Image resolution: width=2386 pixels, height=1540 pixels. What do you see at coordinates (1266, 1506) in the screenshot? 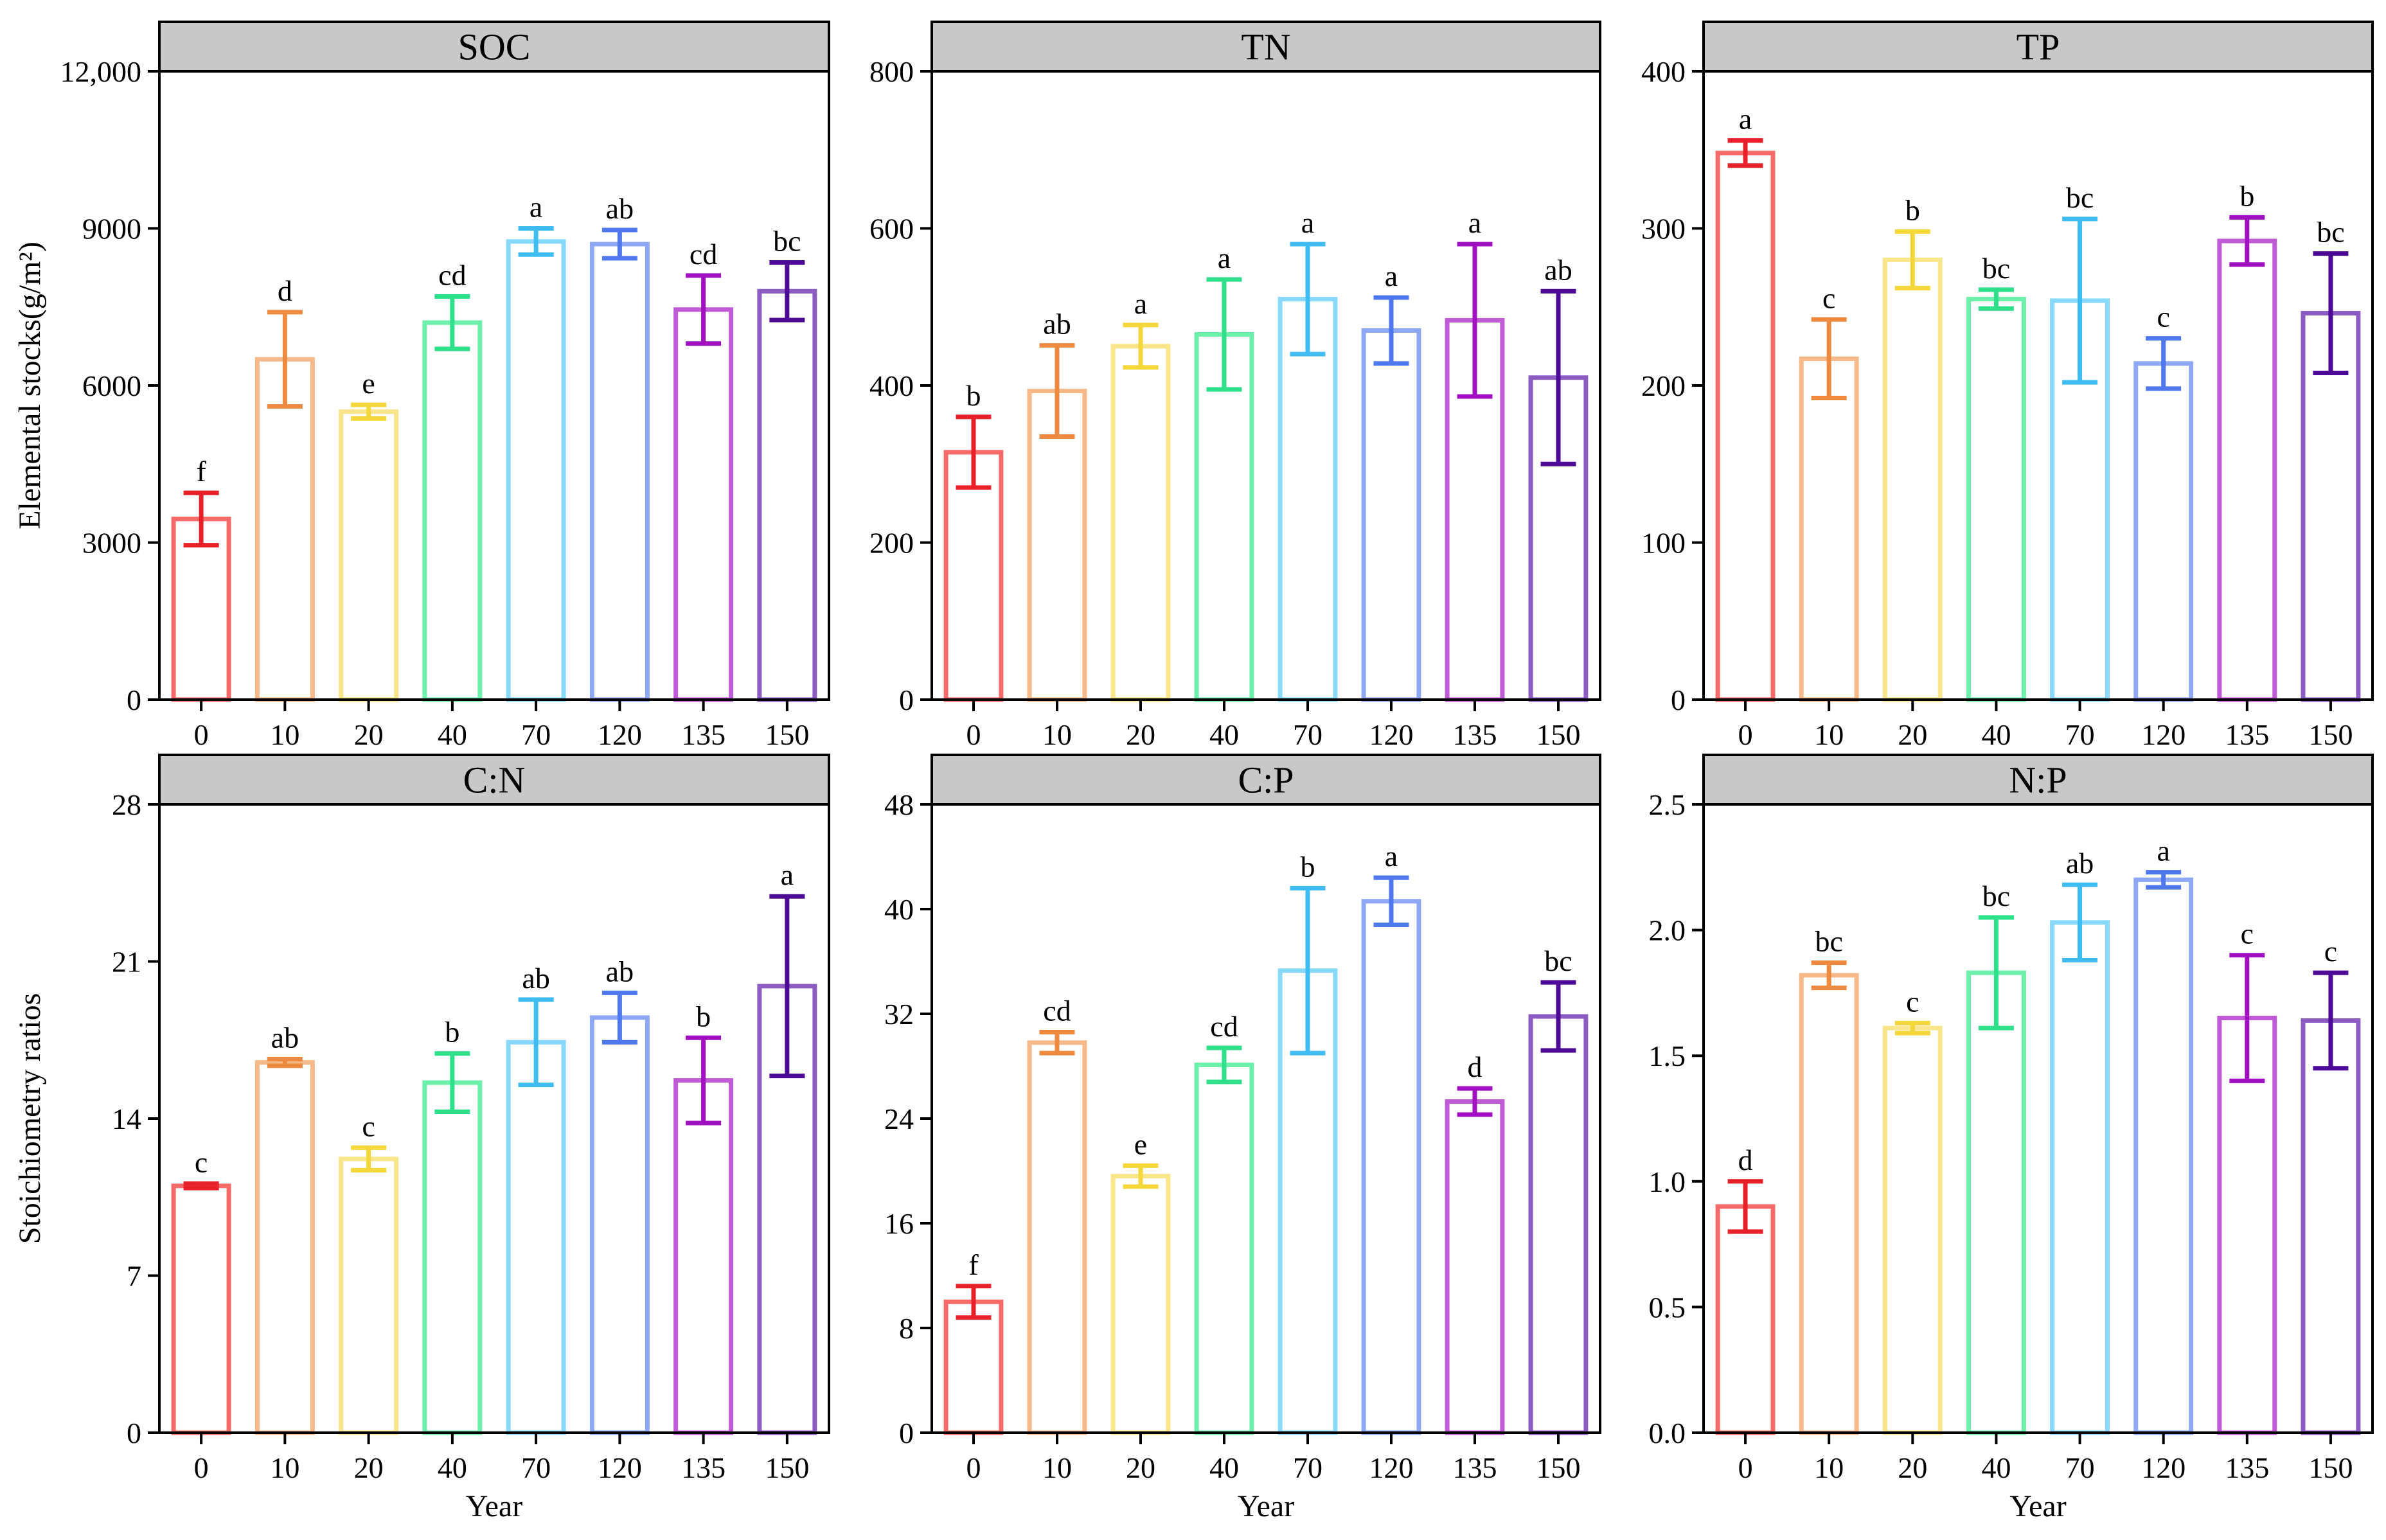
I see `x-axis-label: Year` at bounding box center [1266, 1506].